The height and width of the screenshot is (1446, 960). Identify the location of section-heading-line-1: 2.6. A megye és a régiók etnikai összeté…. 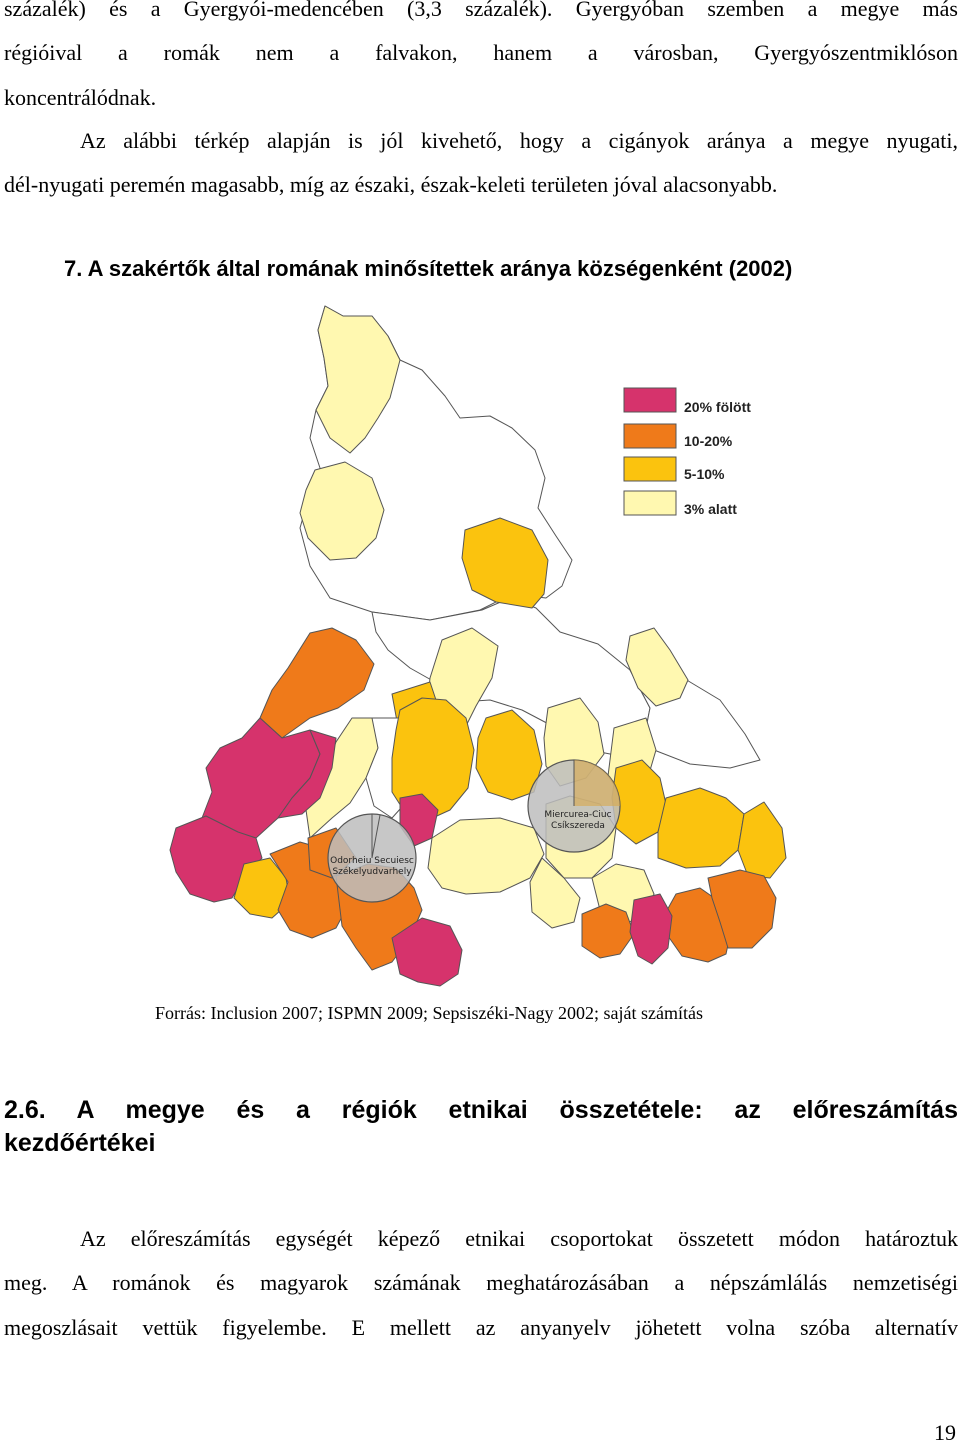
(481, 1110).